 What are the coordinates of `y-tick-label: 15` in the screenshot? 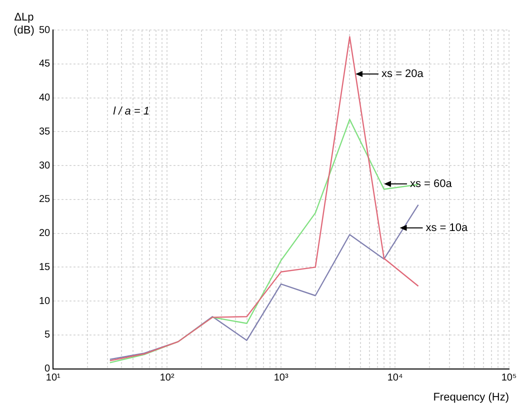 It's located at (45, 267).